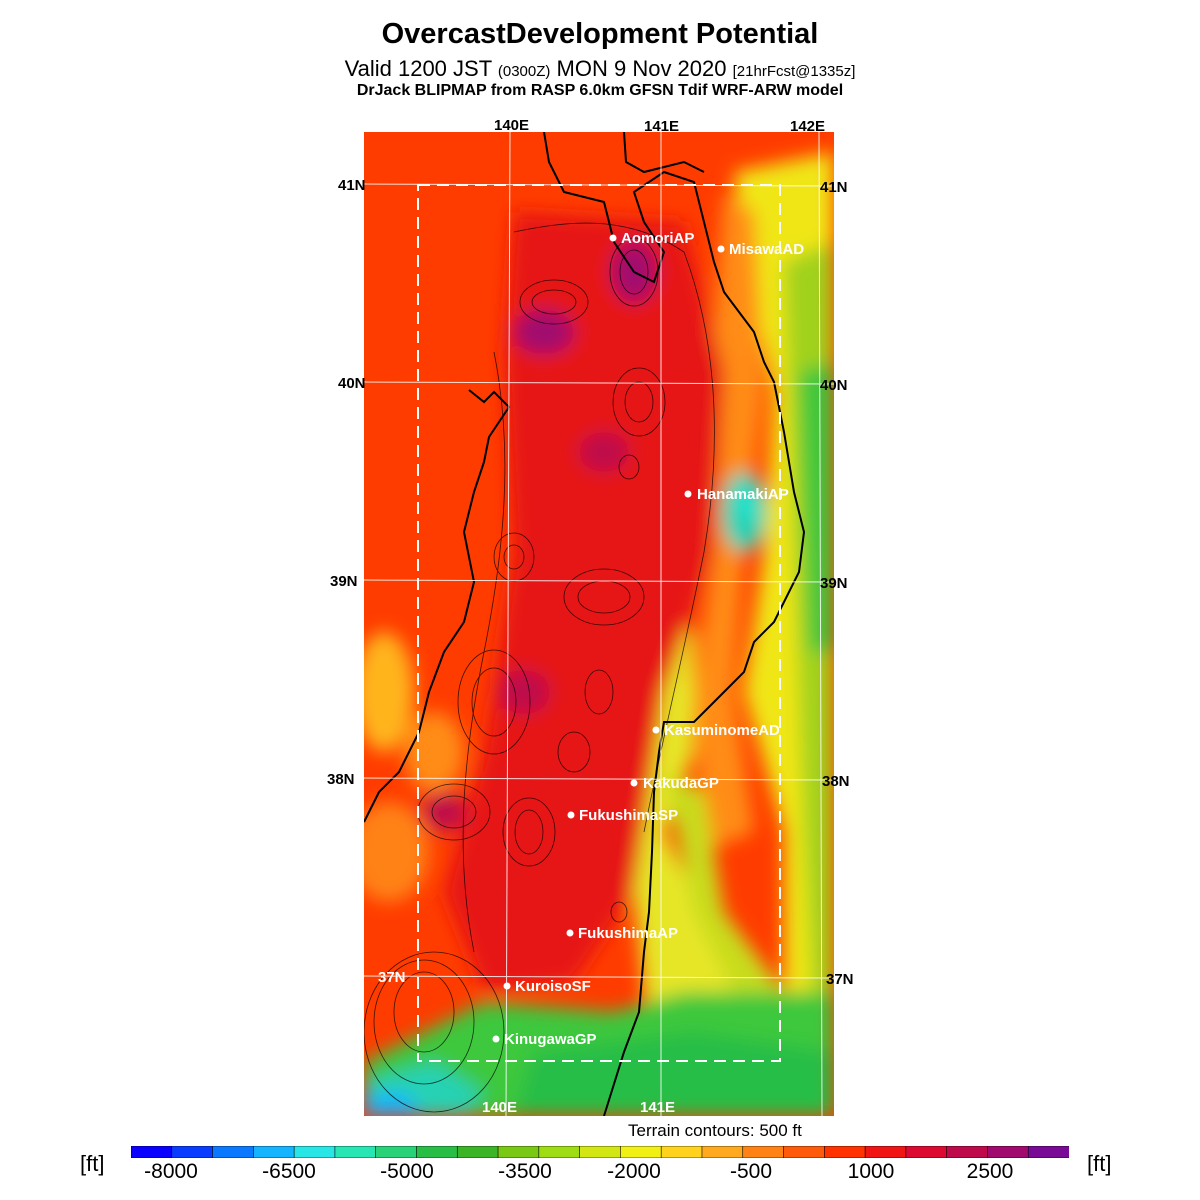 Image resolution: width=1200 pixels, height=1200 pixels. I want to click on station-label-fukushimasp: FukushimaSP, so click(629, 815).